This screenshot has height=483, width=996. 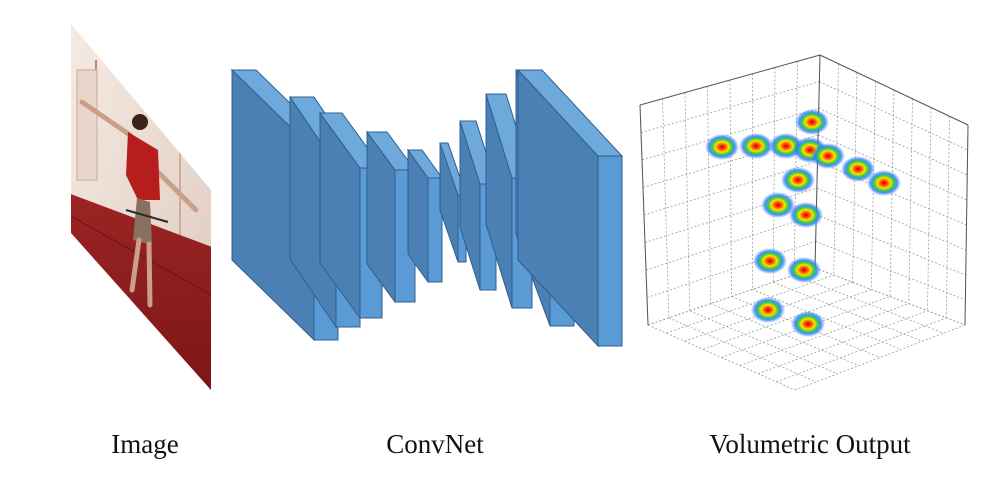 What do you see at coordinates (435, 444) in the screenshot?
I see `caption-convnet: ConvNet` at bounding box center [435, 444].